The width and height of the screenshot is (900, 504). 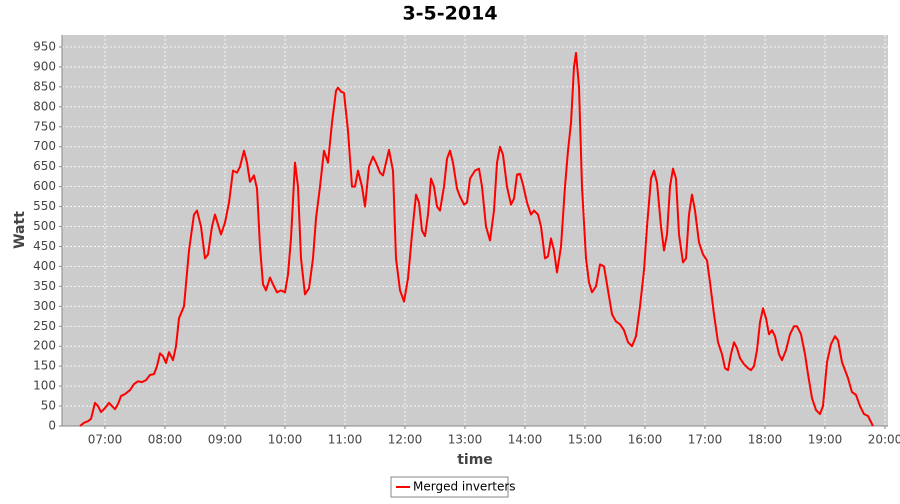 What do you see at coordinates (765, 440) in the screenshot?
I see `x-tick-label: 18:00` at bounding box center [765, 440].